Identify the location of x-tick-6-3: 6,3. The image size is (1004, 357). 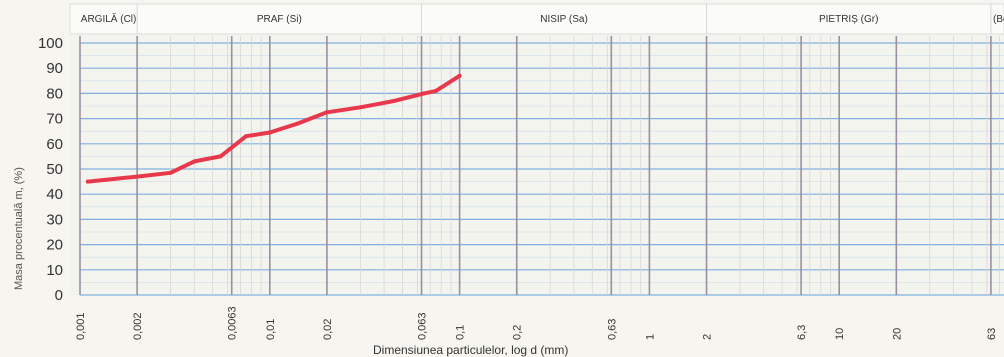
(802, 332).